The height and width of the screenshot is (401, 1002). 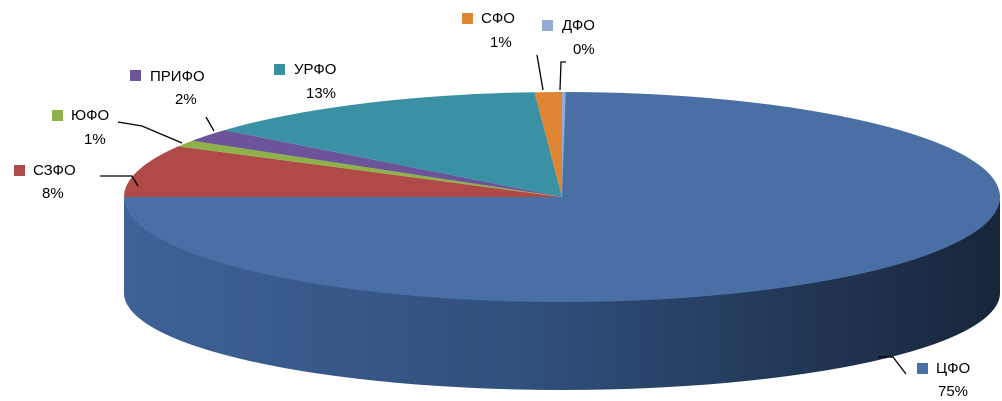 What do you see at coordinates (953, 368) in the screenshot?
I see `label-name-cfo: ЦФО` at bounding box center [953, 368].